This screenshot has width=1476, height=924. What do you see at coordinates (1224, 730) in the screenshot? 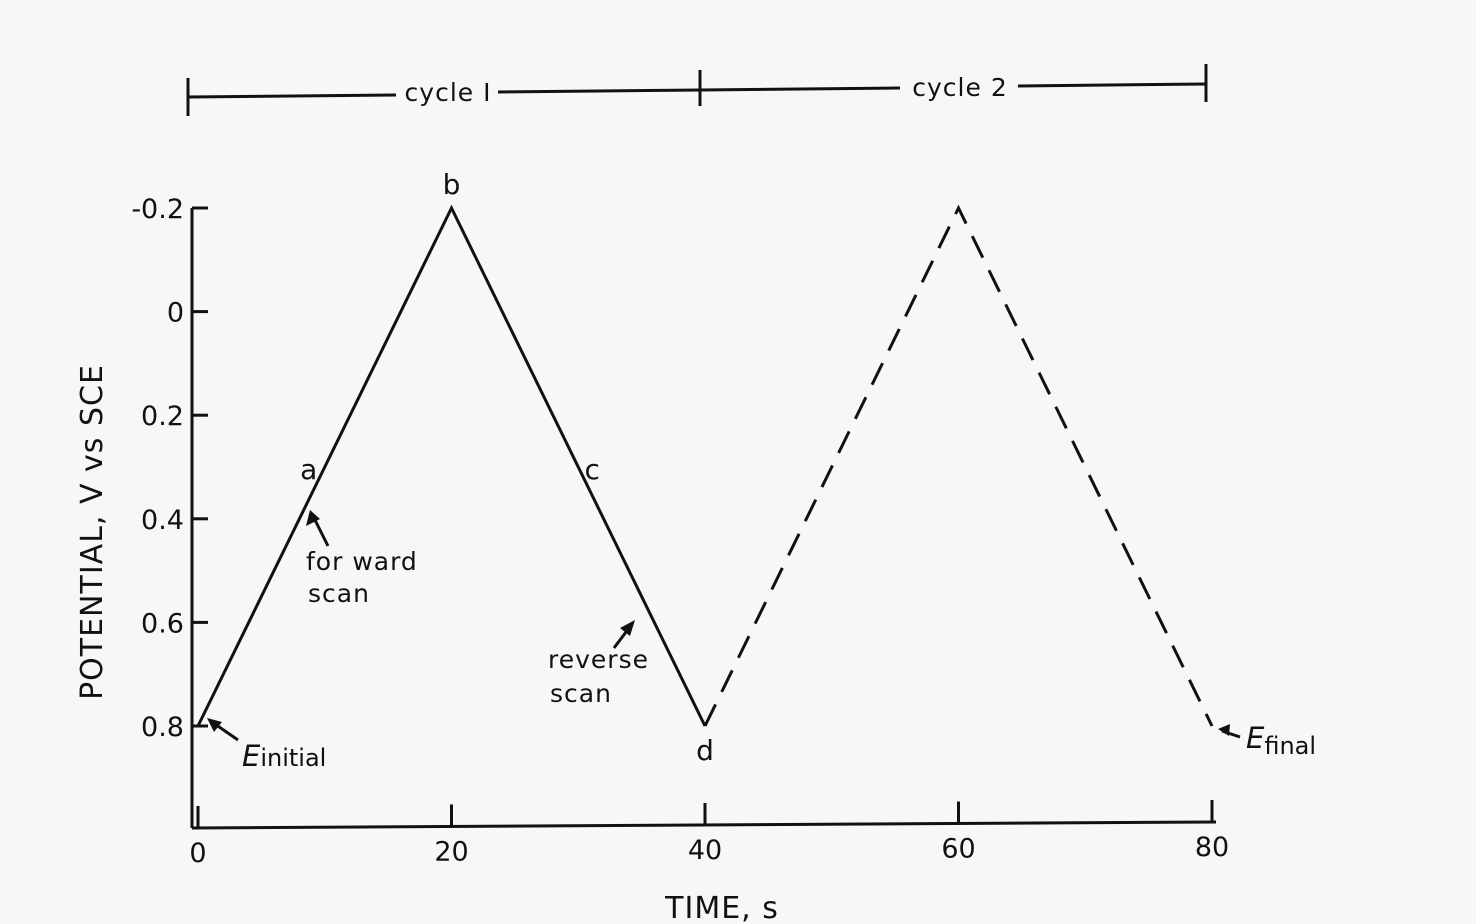
I see `e-final-arrowhead` at bounding box center [1224, 730].